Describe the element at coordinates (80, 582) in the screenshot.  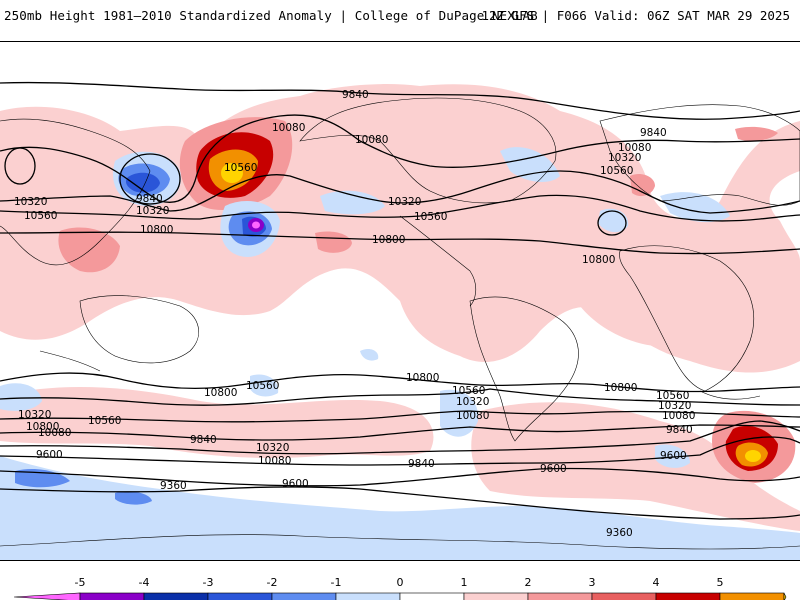
I see `colorbar-tick-label: -5` at that location.